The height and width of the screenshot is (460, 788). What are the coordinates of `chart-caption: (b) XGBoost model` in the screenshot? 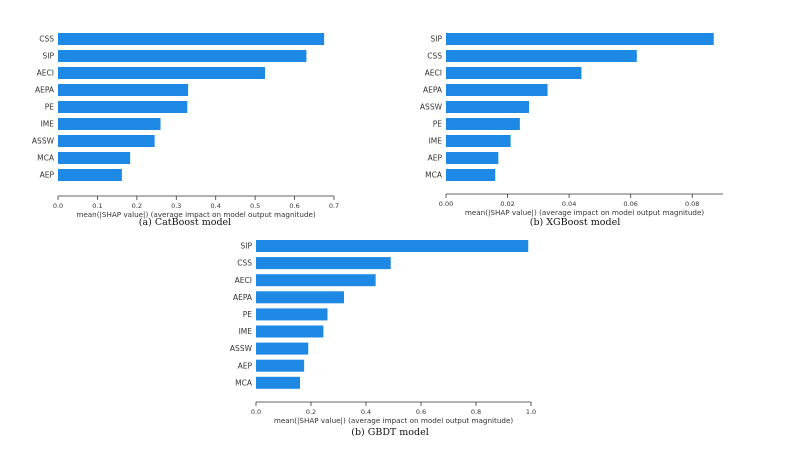 It's located at (575, 222).